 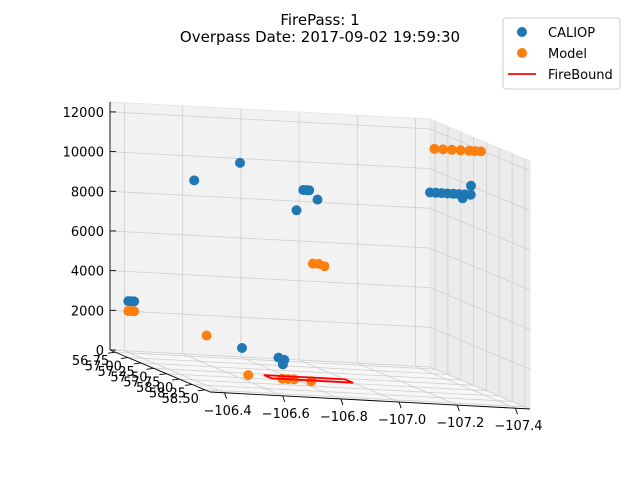 I want to click on legend-label-firebound: FireBound, so click(x=580, y=75).